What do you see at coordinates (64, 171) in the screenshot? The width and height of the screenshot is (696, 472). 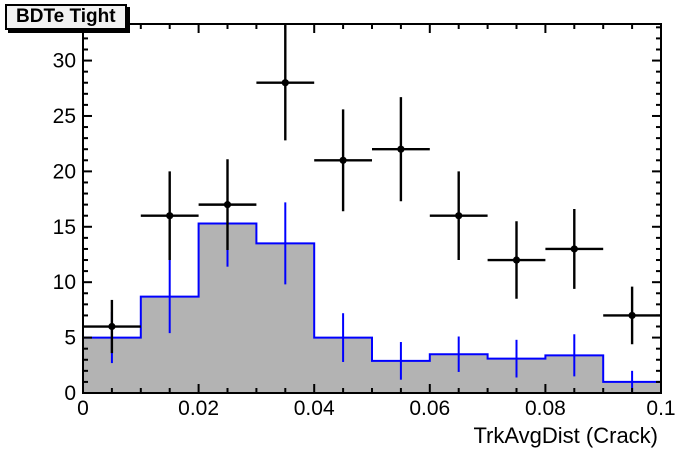 I see `y-tick-label: 20` at bounding box center [64, 171].